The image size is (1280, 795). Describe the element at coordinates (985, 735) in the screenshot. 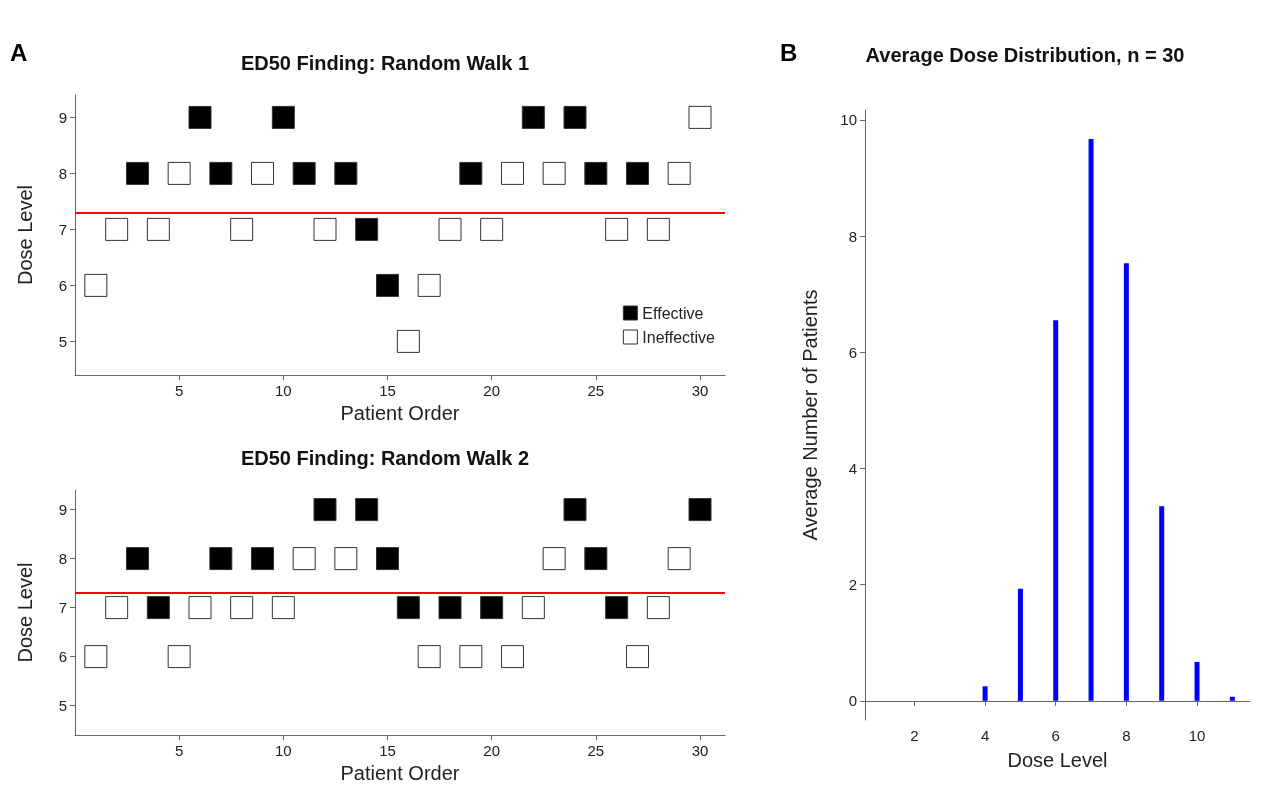

I see `x-tick-label: 4` at that location.